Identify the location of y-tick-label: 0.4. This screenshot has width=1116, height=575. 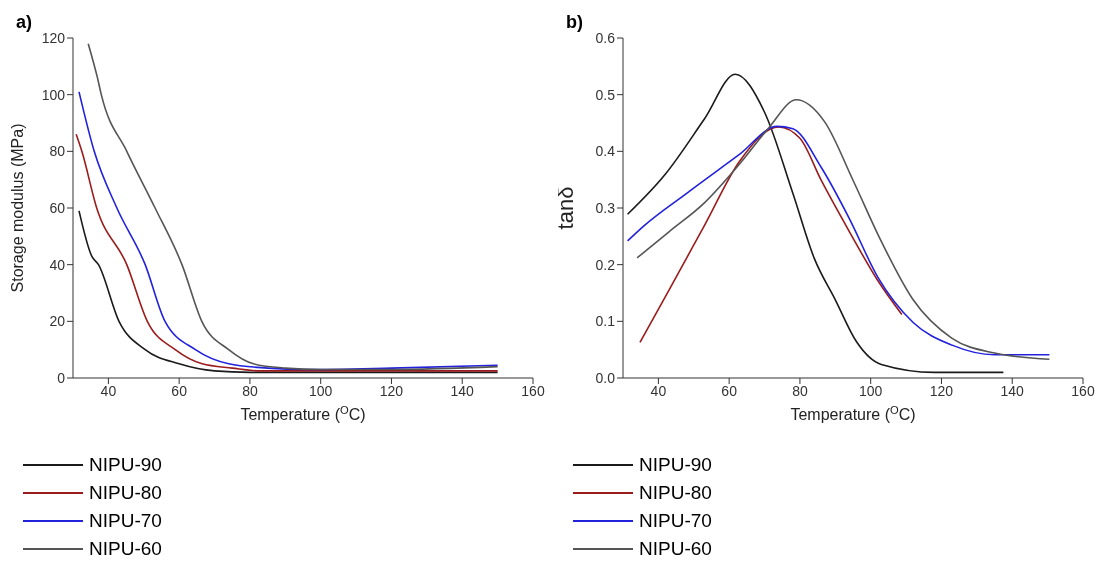
(605, 151).